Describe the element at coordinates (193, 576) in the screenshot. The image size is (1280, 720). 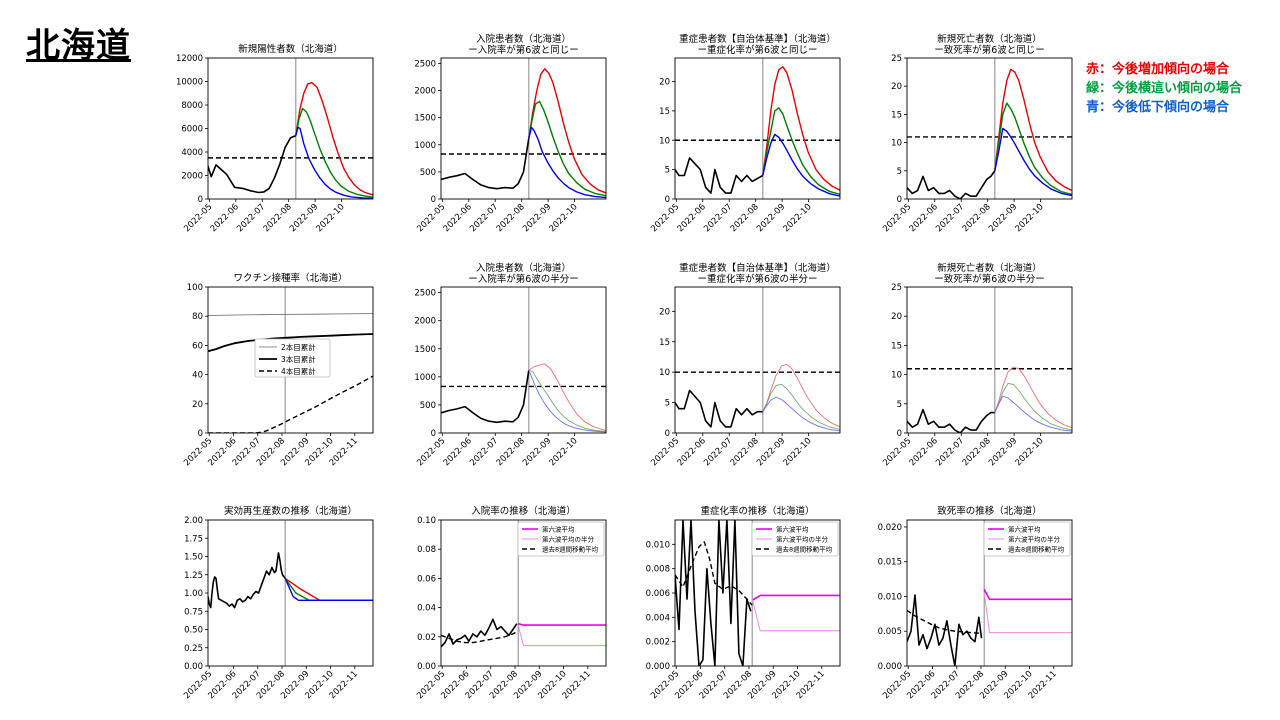
I see `y-tick-label: 1.25` at that location.